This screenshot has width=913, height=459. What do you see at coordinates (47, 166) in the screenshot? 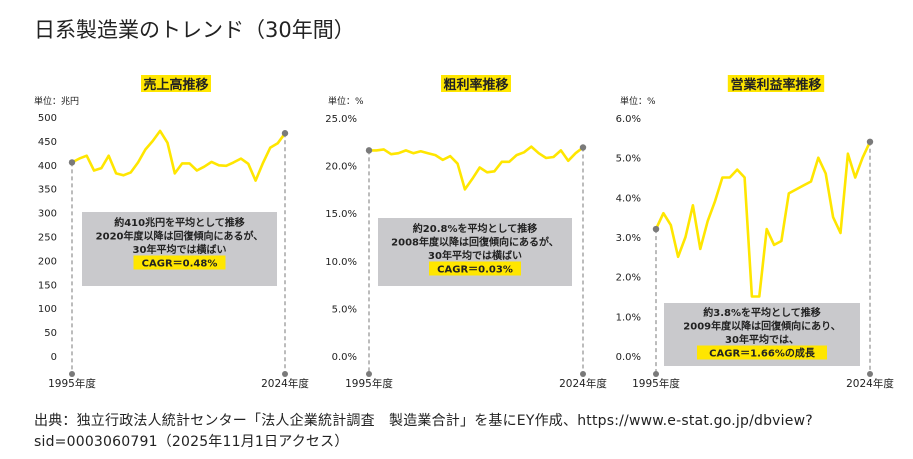
I see `y-tick-label: 400` at bounding box center [47, 166].